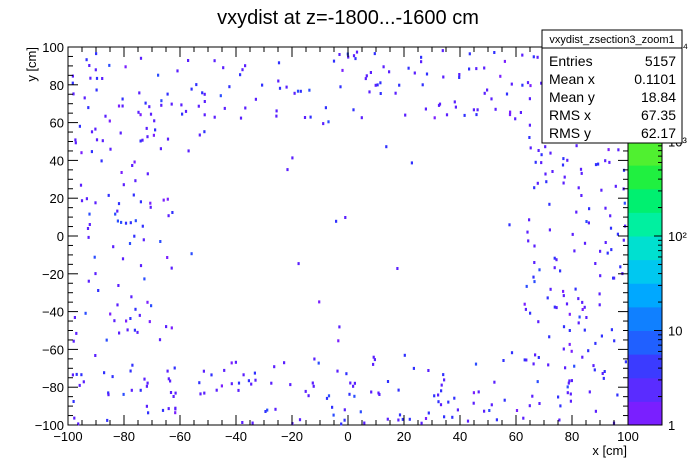 Image resolution: width=696 pixels, height=472 pixels. Describe the element at coordinates (572, 436) in the screenshot. I see `x-tick-label: 80` at that location.